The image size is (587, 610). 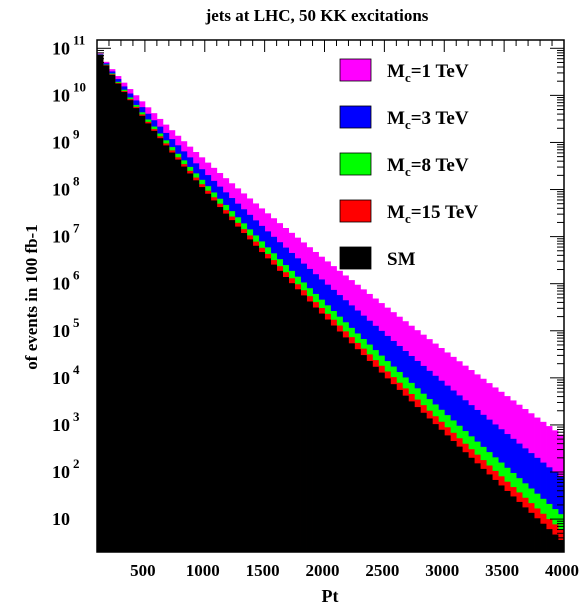 What do you see at coordinates (428, 167) in the screenshot?
I see `legend-label: Mc=8 TeV` at bounding box center [428, 167].